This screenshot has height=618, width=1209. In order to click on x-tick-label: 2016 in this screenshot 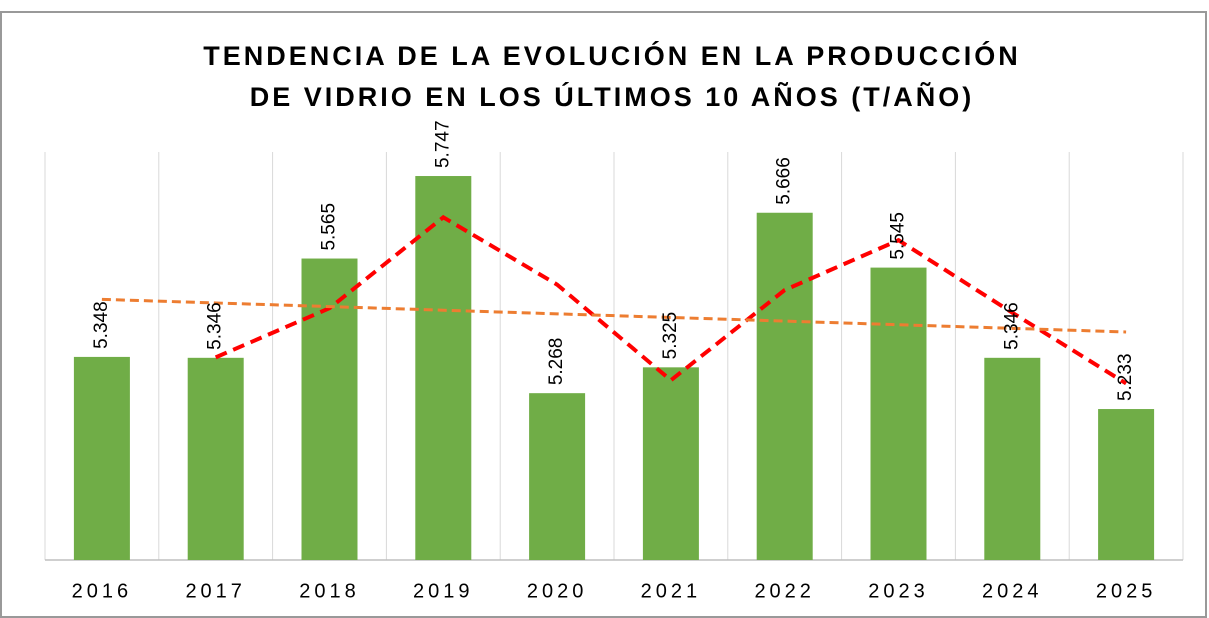, I will do `click(102, 591)`.